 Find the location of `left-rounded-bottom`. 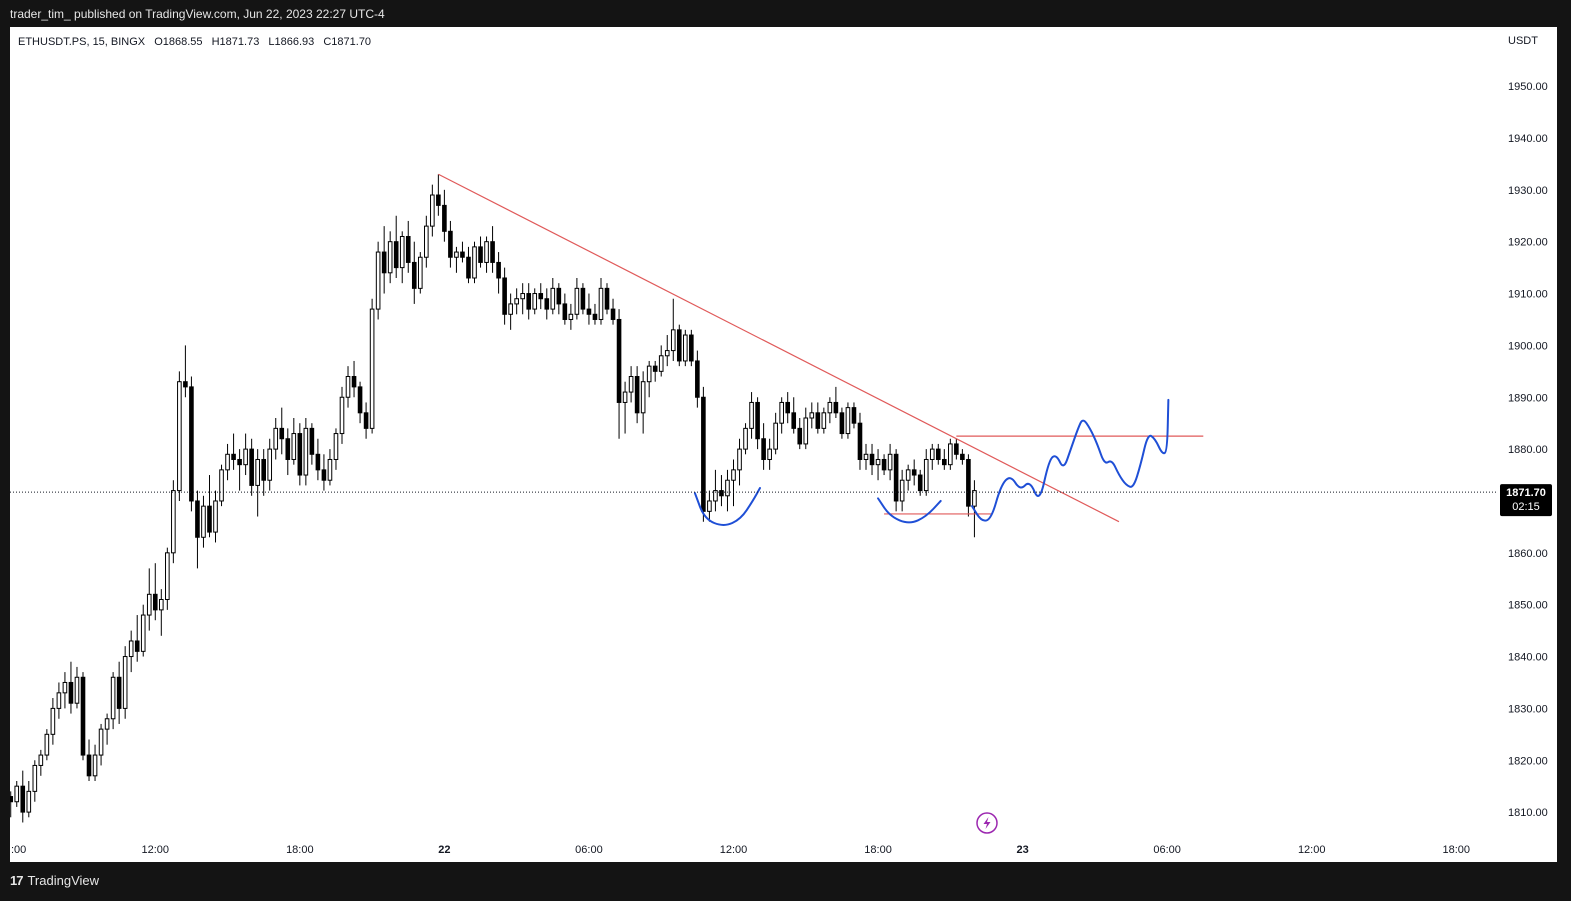

left-rounded-bottom is located at coordinates (727, 506).